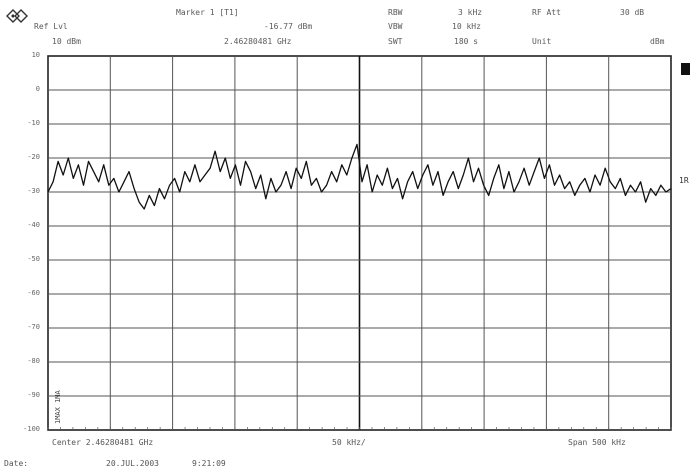 The width and height of the screenshot is (693, 474). Describe the element at coordinates (33, 157) in the screenshot. I see `y-tick-label: -20` at that location.